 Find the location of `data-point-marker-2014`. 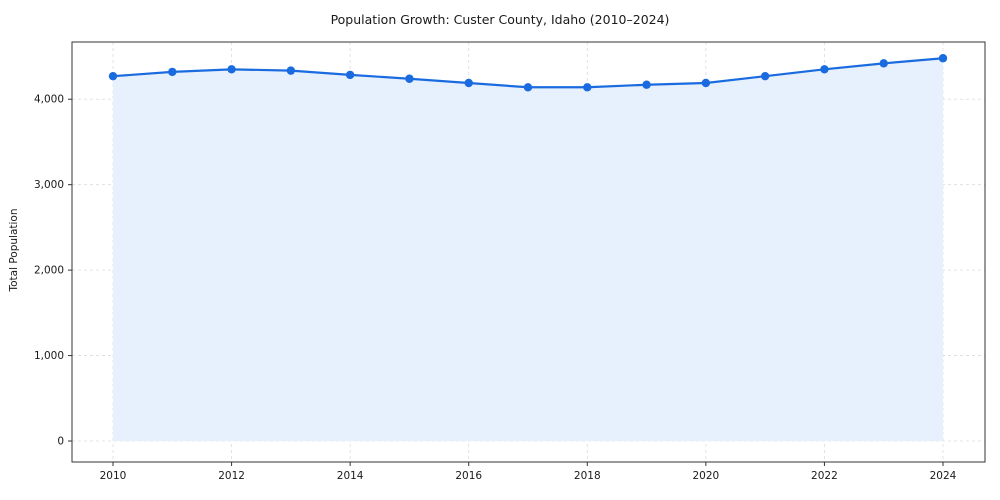

data-point-marker-2014 is located at coordinates (350, 75).